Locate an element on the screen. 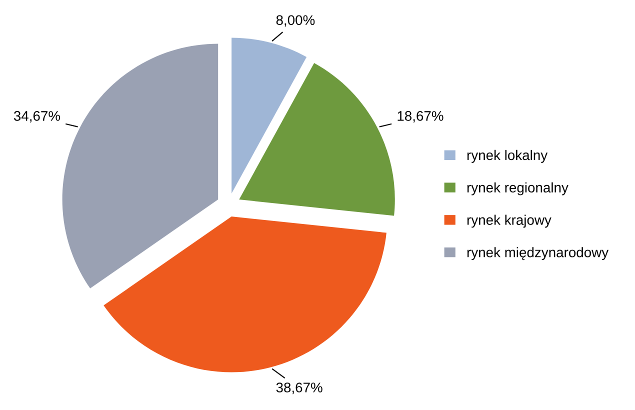  data-label: 34,67% is located at coordinates (37, 117).